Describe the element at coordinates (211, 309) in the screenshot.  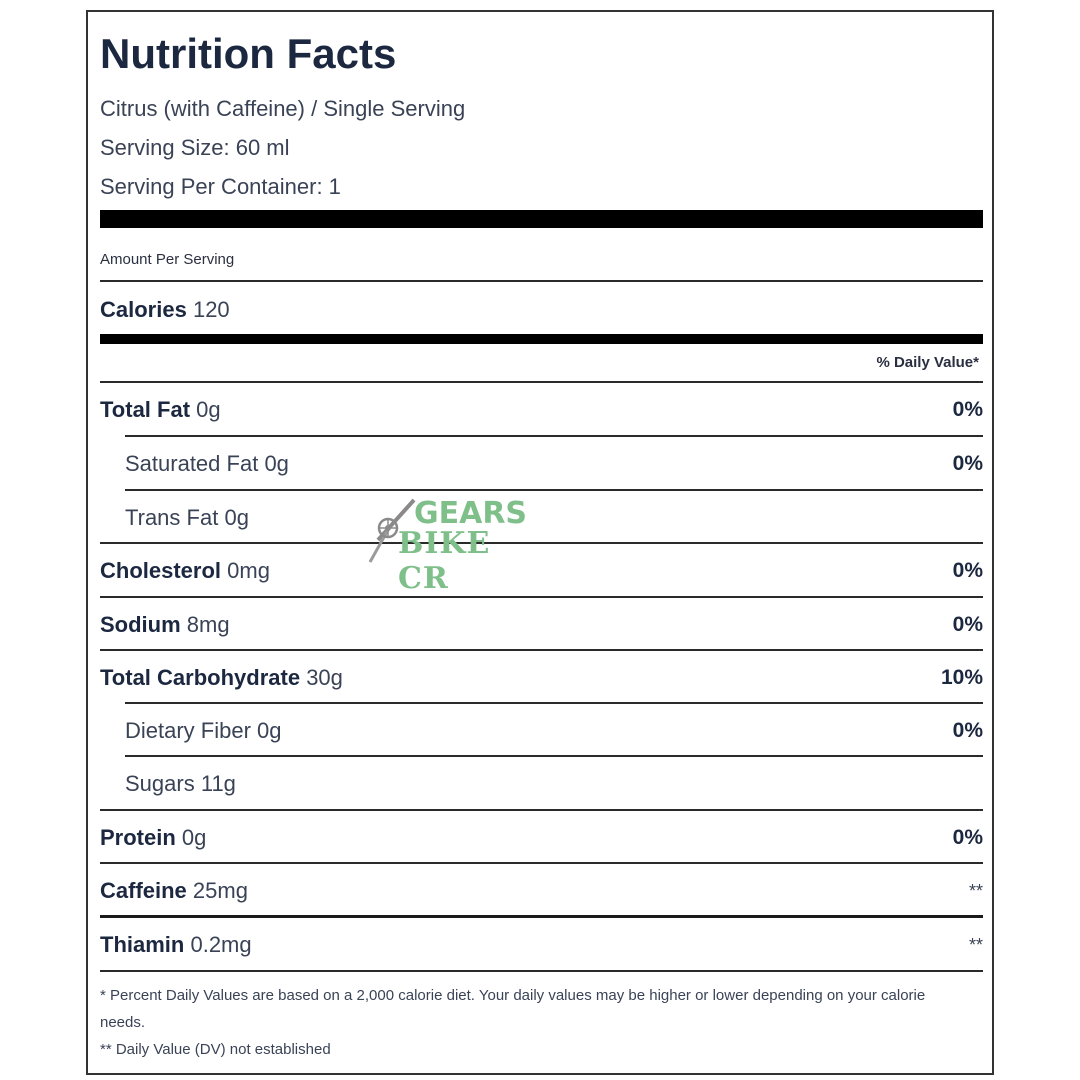
I see `calories-value: 120` at that location.